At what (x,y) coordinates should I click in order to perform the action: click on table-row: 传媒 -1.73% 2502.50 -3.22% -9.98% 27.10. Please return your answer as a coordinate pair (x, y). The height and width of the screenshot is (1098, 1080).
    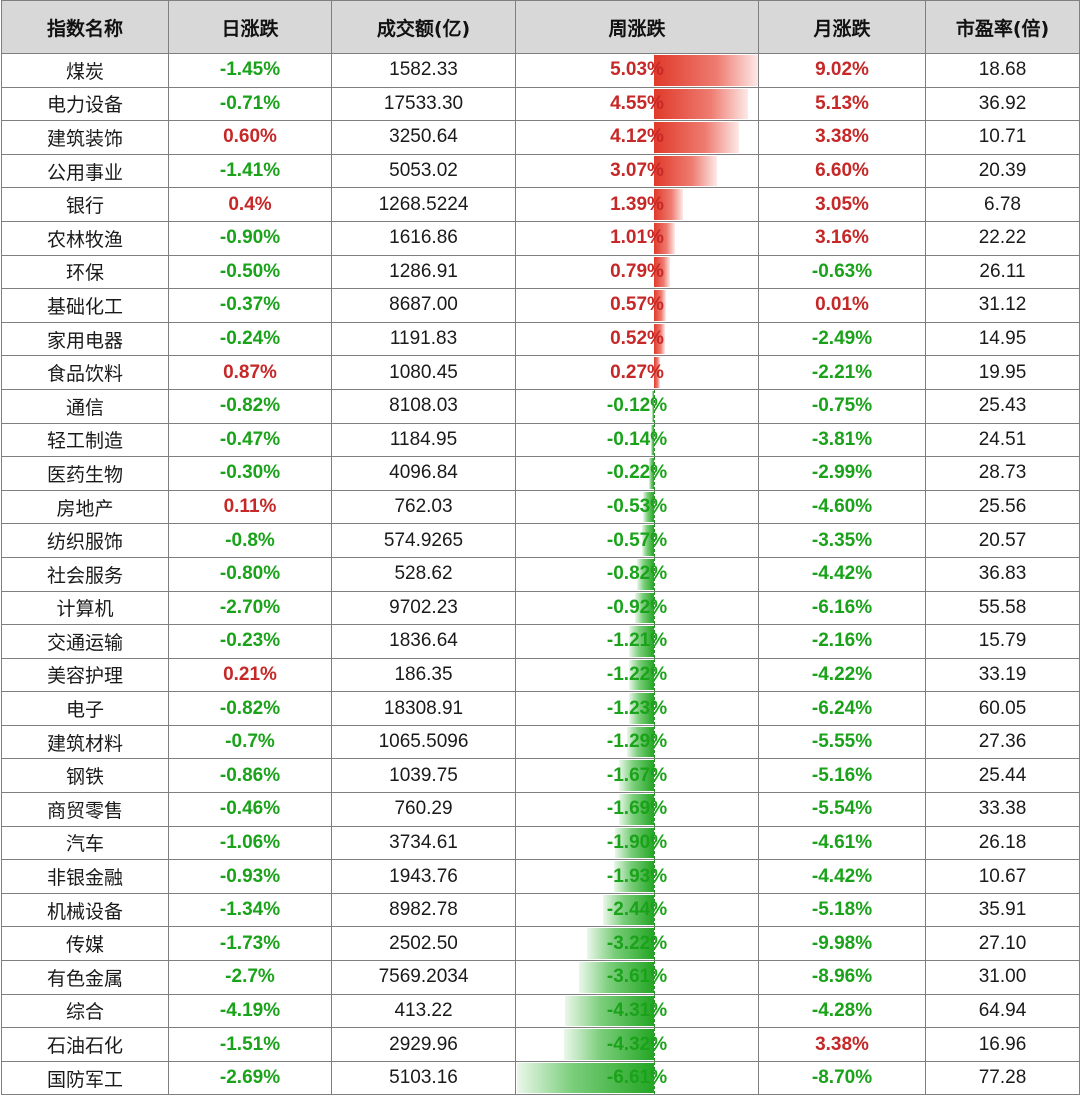
    Looking at the image, I should click on (540, 944).